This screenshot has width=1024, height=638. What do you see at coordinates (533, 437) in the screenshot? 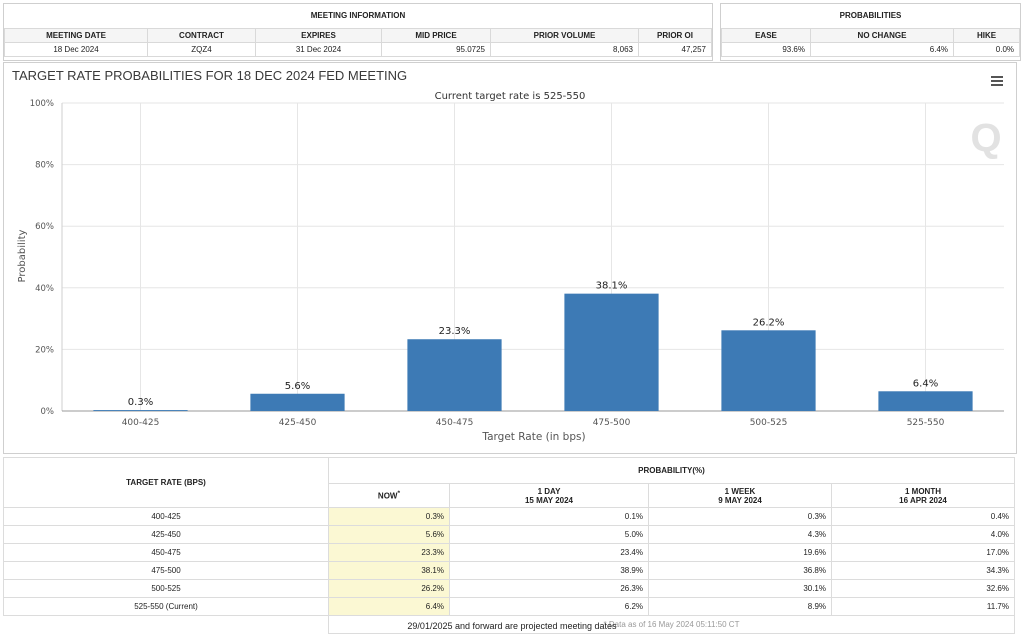
I see `x-axis-label: Target Rate (in bps)` at bounding box center [533, 437].